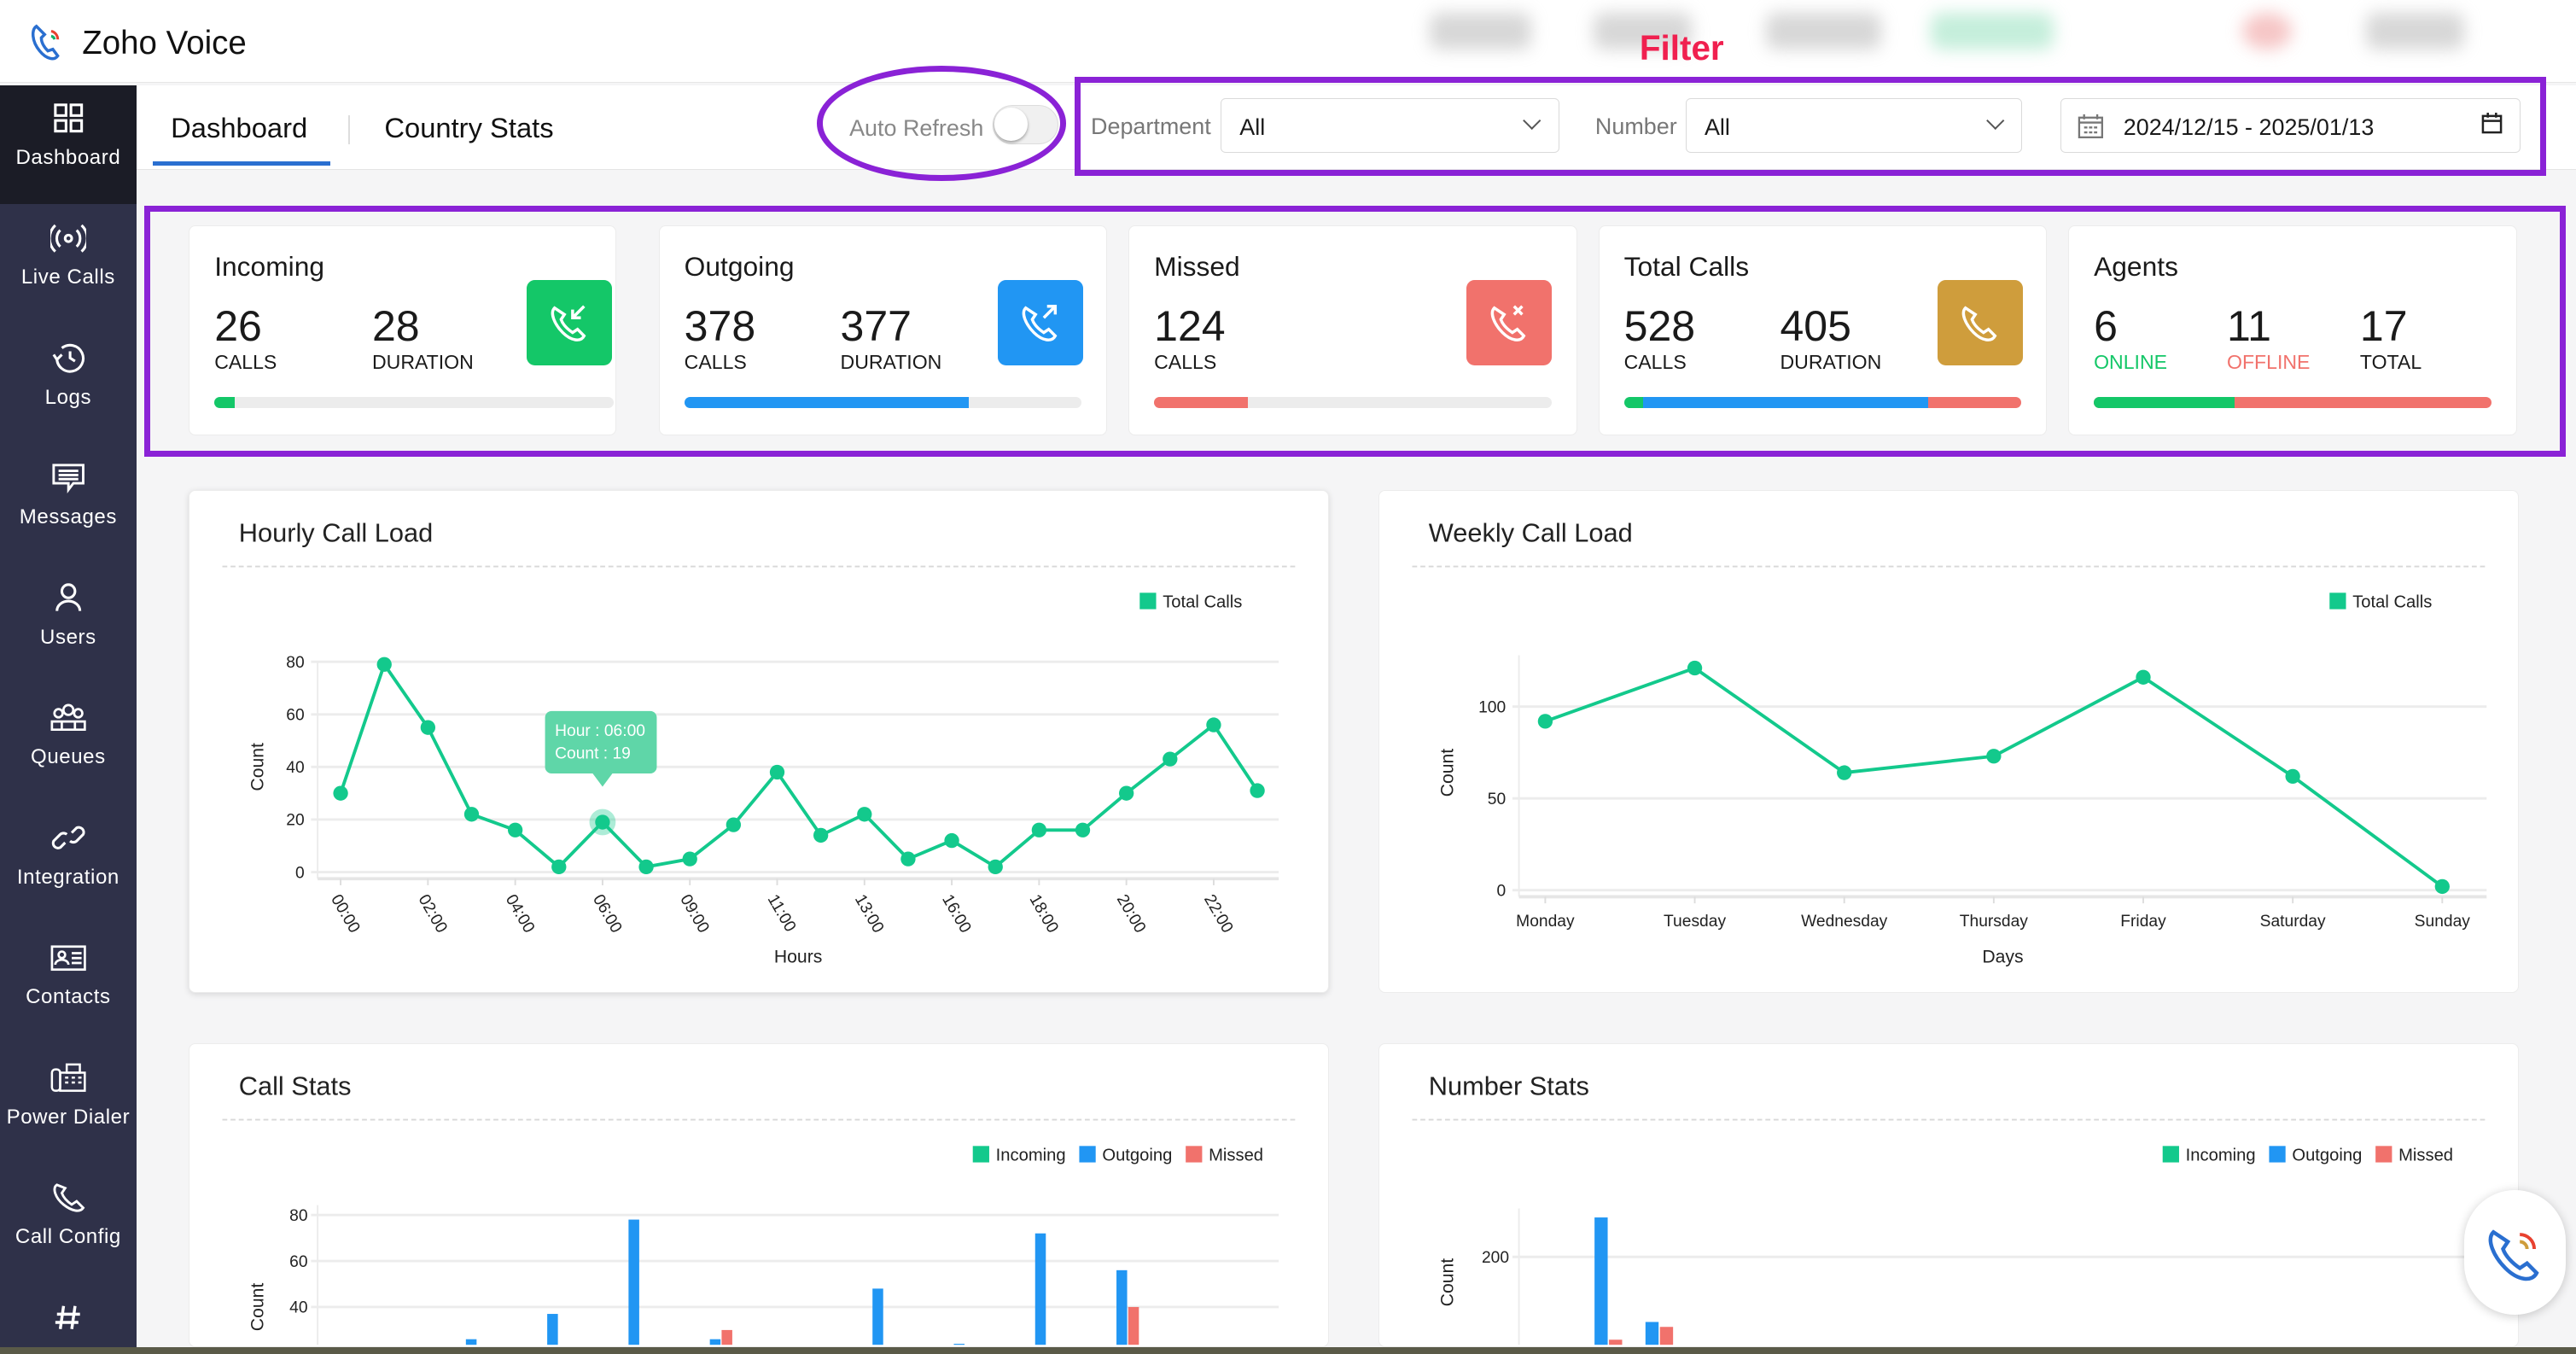 The height and width of the screenshot is (1354, 2576). I want to click on sidebar-item-users: Users, so click(68, 624).